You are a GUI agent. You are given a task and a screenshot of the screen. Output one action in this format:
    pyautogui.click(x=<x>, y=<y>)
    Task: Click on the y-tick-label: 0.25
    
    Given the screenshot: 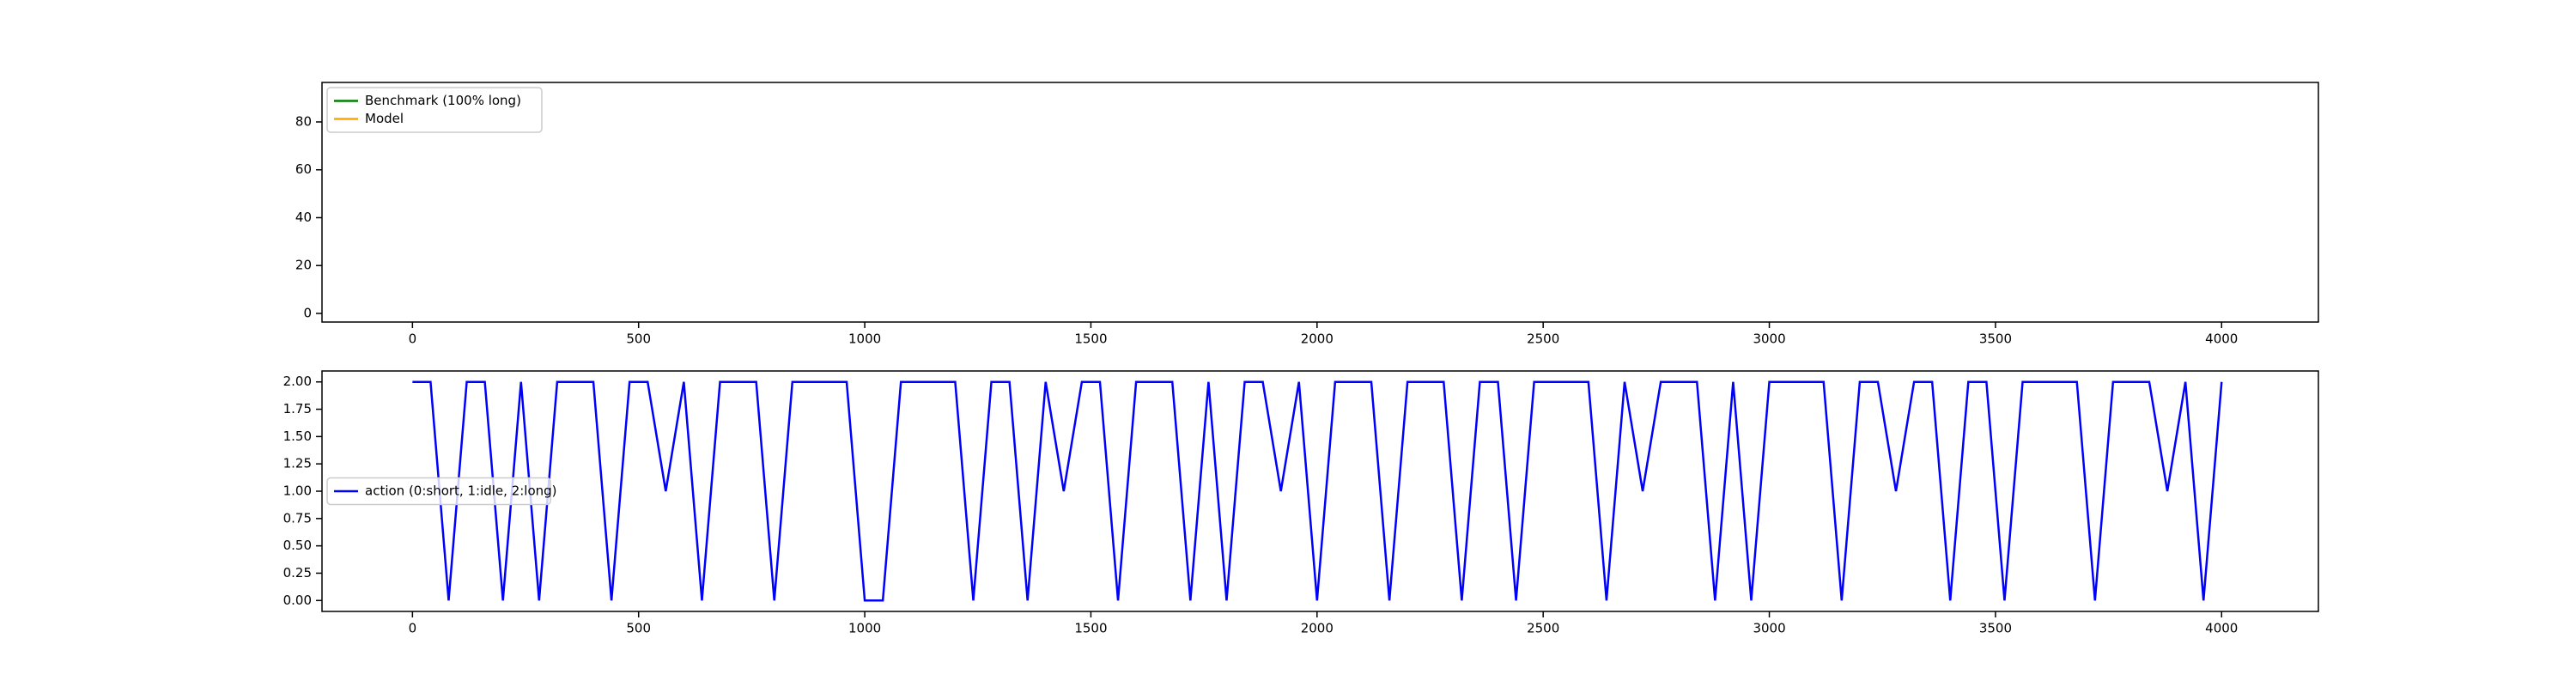 What is the action you would take?
    pyautogui.click(x=297, y=573)
    